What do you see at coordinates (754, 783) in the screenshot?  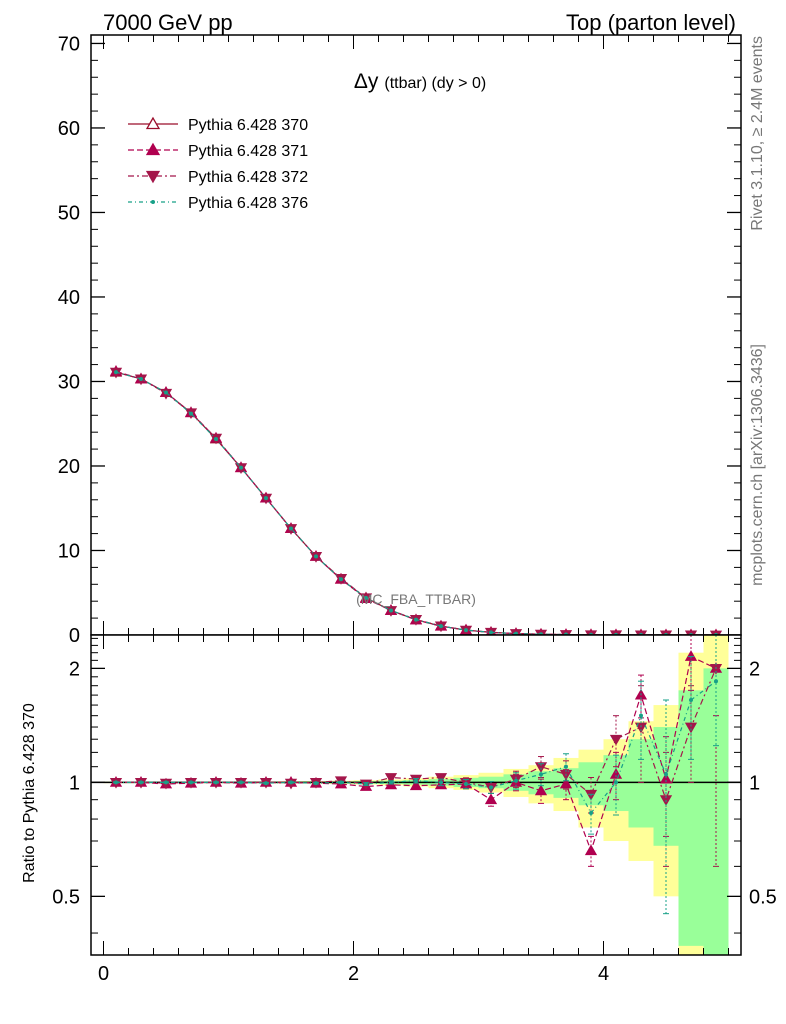 I see `ratio-y-tick-label-right: 1` at bounding box center [754, 783].